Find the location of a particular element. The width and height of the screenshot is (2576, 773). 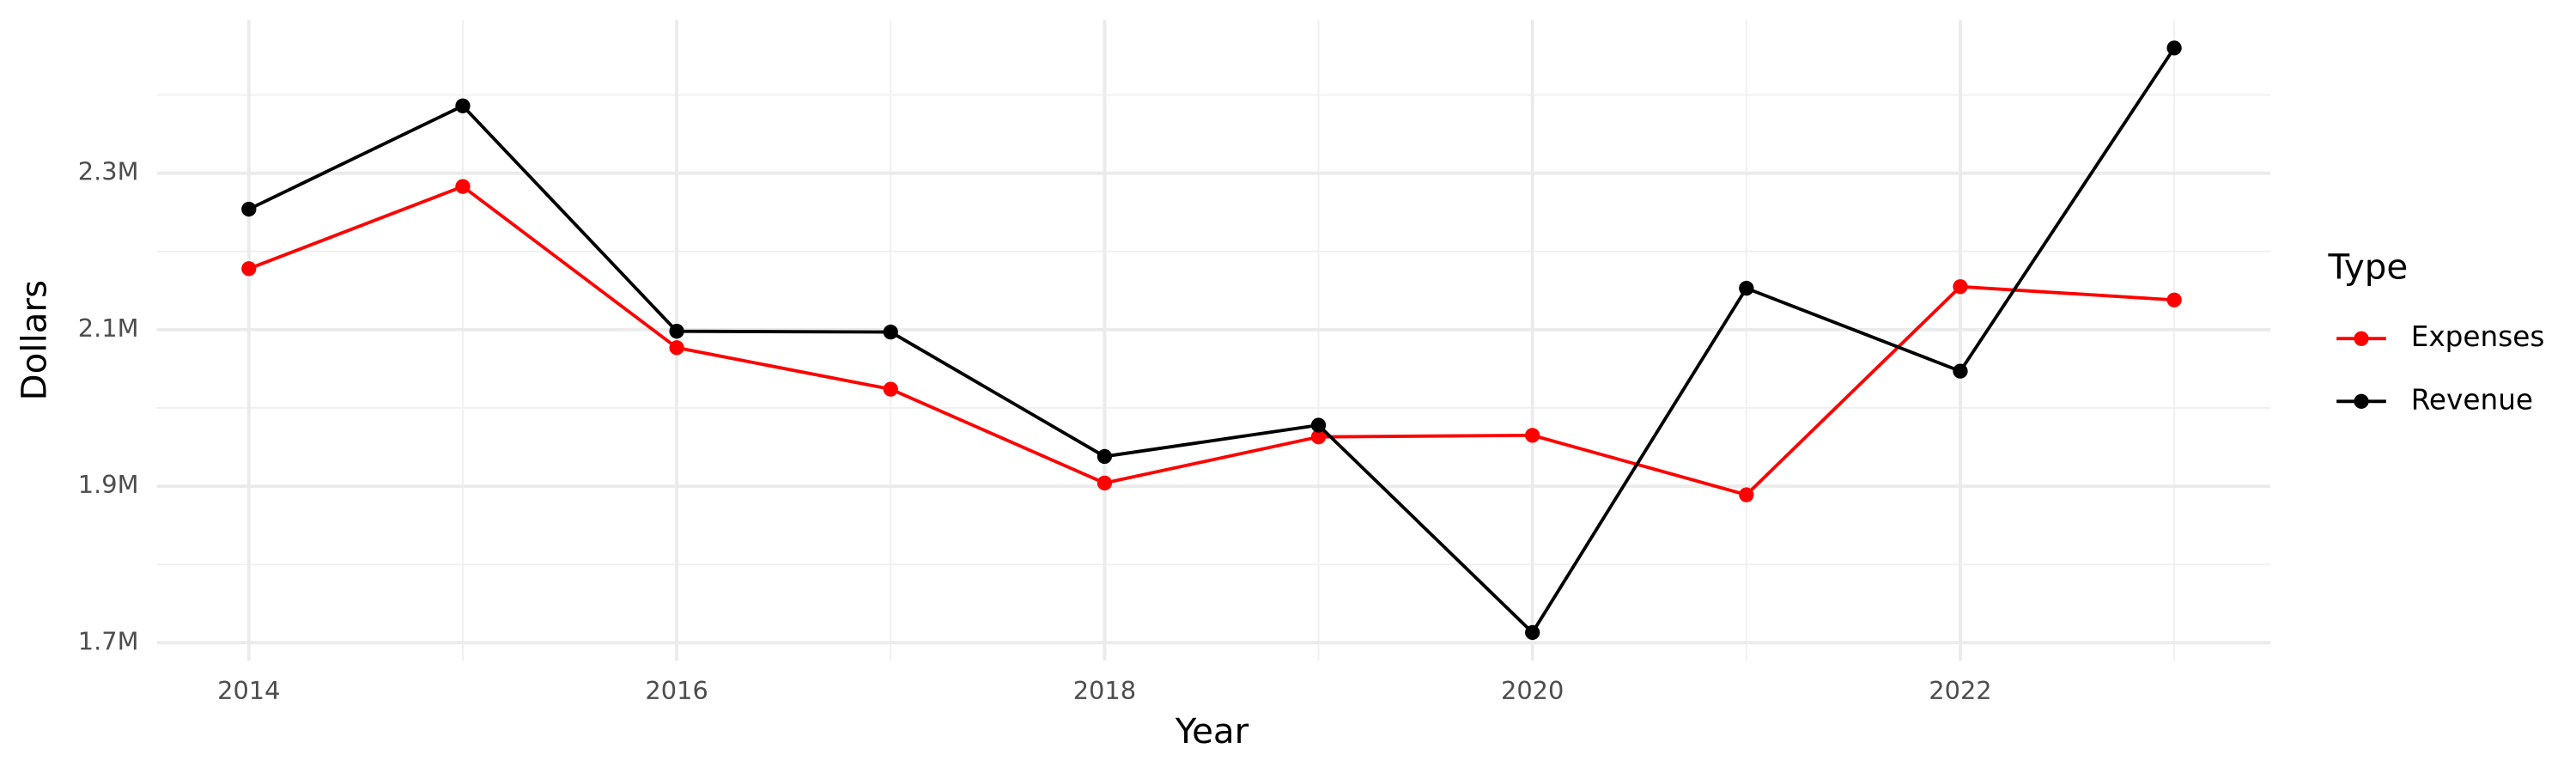

y-axis-title: Dollars is located at coordinates (34, 340).